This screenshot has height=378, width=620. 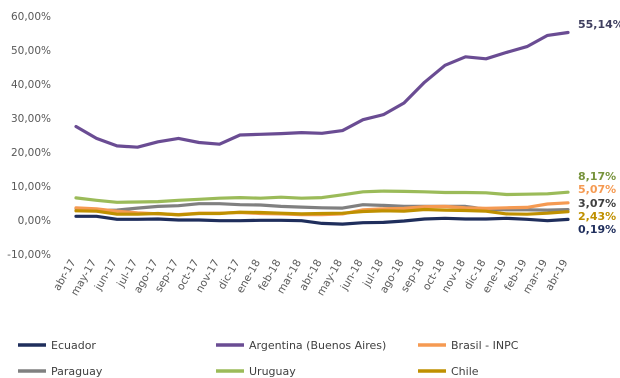 What do you see at coordinates (31, 187) in the screenshot?
I see `y-tick-label: 10,00%` at bounding box center [31, 187].